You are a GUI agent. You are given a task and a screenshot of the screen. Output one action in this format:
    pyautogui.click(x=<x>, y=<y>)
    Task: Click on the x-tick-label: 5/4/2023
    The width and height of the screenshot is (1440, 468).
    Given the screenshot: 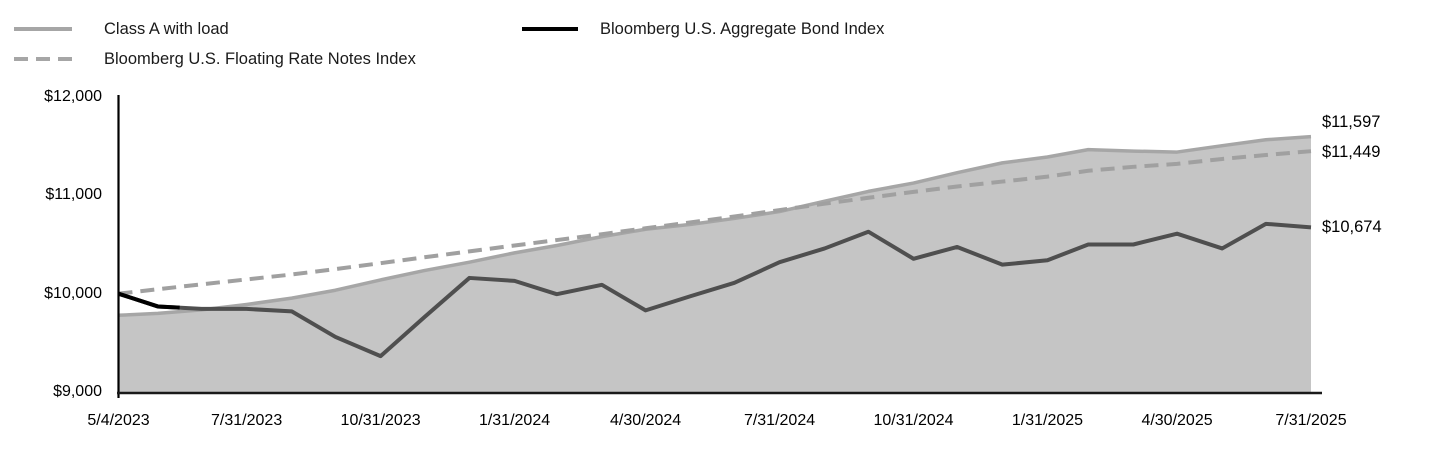 What is the action you would take?
    pyautogui.click(x=118, y=420)
    